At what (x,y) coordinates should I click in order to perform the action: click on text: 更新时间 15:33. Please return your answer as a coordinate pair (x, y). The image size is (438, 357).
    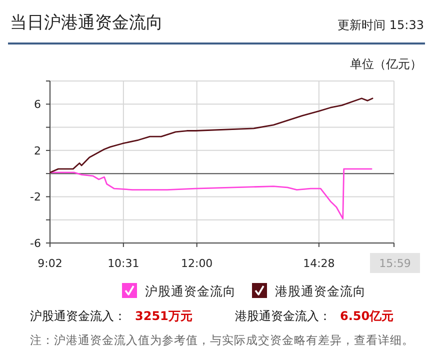
    Looking at the image, I should click on (381, 25).